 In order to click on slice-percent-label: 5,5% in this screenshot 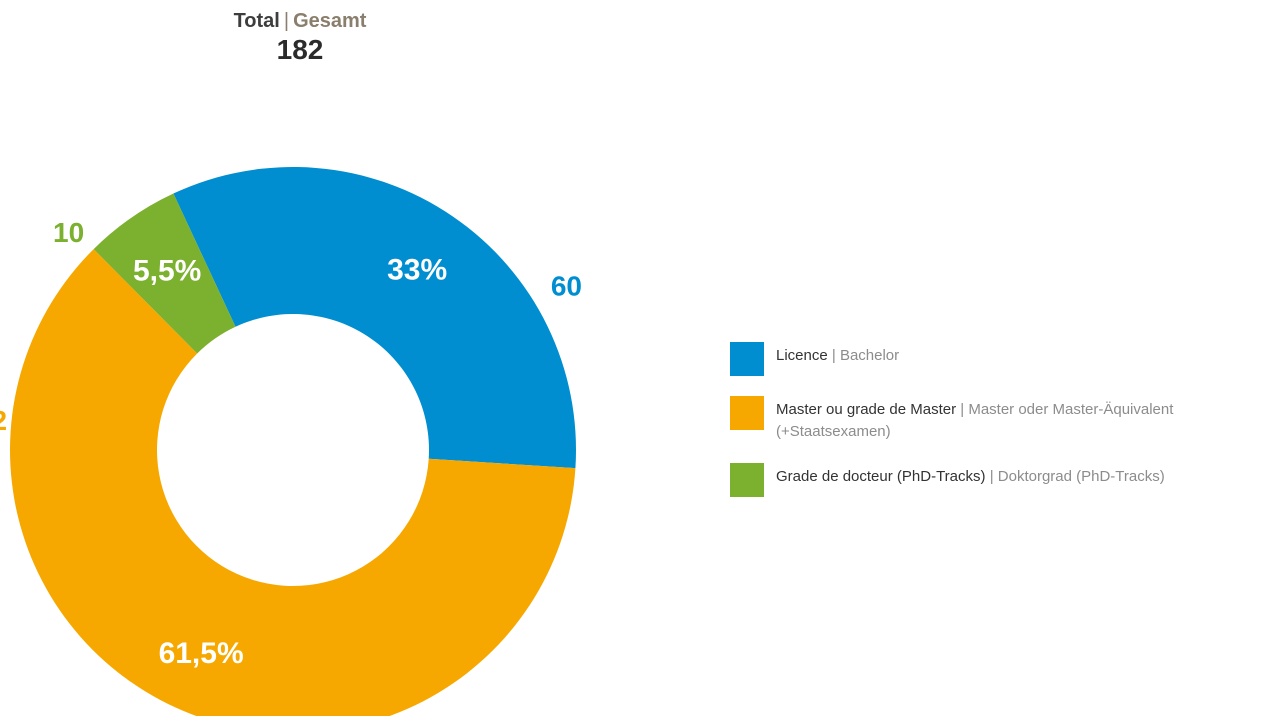, I will do `click(167, 271)`.